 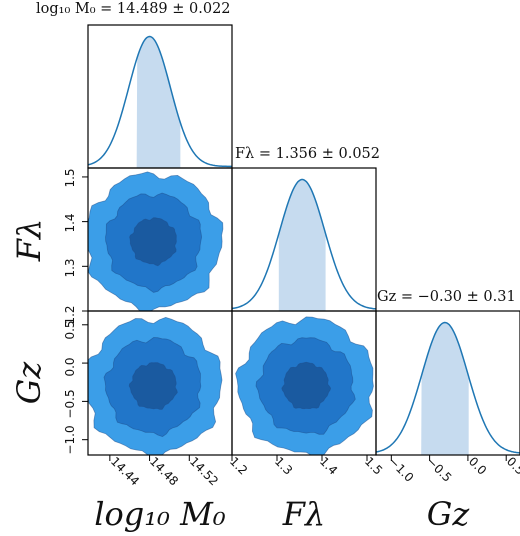 What do you see at coordinates (303, 514) in the screenshot?
I see `xlabel-fl: Fλ` at bounding box center [303, 514].